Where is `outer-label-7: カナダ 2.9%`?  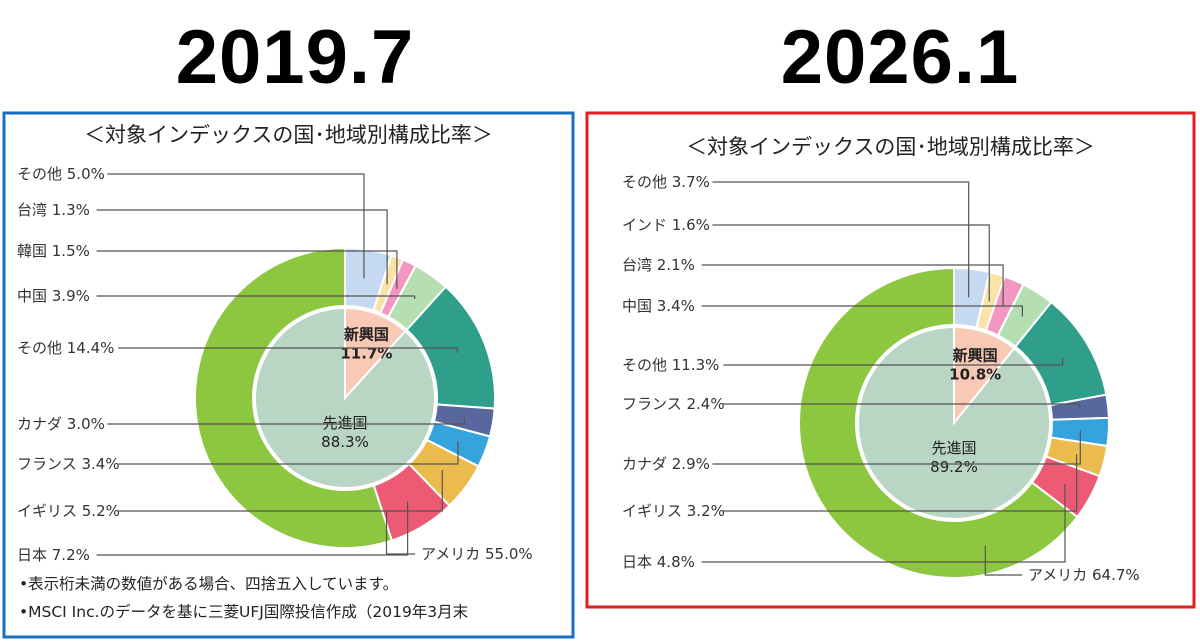
outer-label-7: カナダ 2.9% is located at coordinates (666, 464).